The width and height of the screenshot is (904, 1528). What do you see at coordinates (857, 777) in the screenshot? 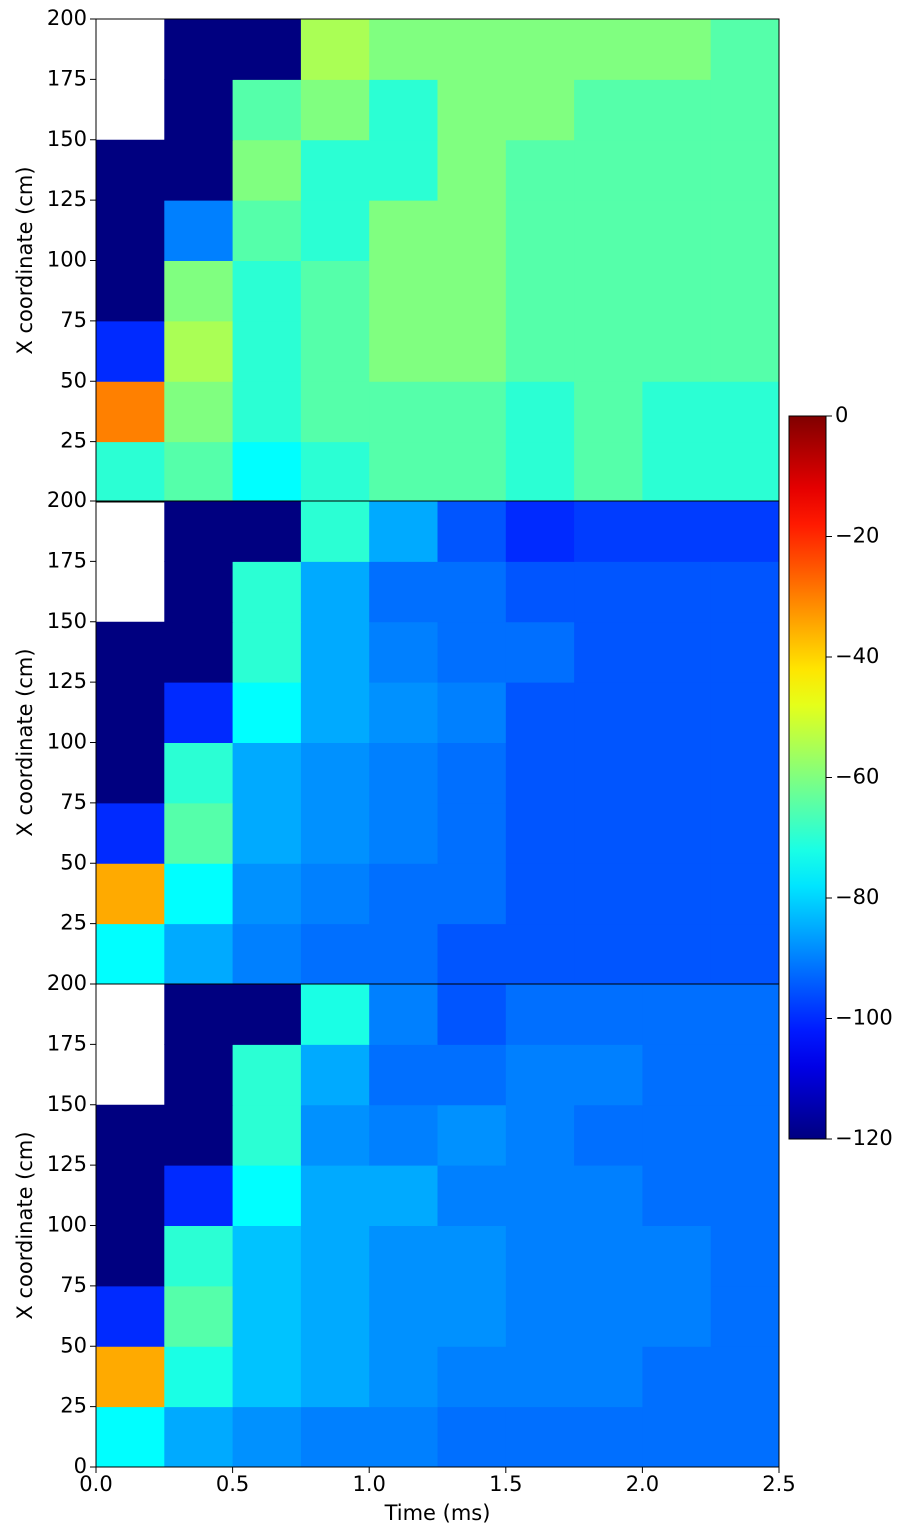
I see `colorbar-tick-label: −60` at bounding box center [857, 777].